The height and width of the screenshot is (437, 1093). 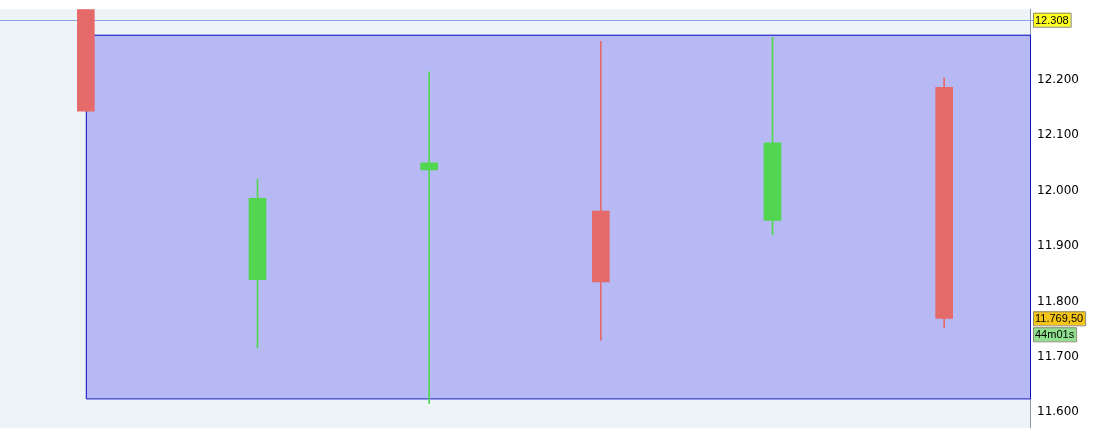 What do you see at coordinates (1058, 134) in the screenshot?
I see `y-tick-label: 12.100` at bounding box center [1058, 134].